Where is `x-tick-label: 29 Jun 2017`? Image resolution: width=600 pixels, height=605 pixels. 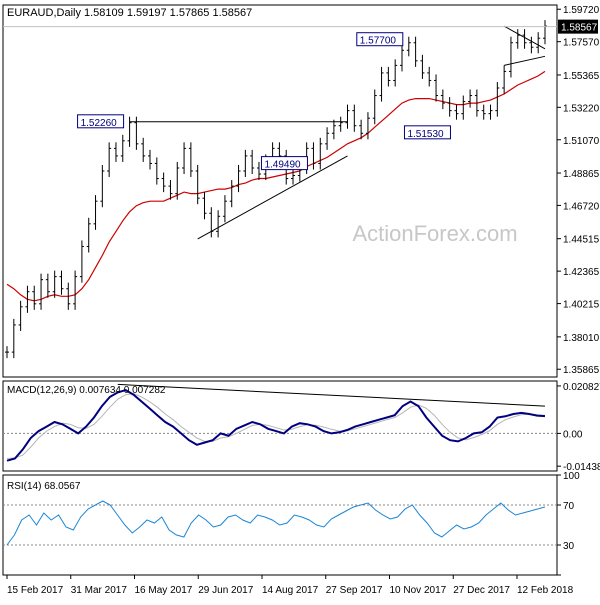 x-tick-label: 29 Jun 2017 is located at coordinates (225, 590).